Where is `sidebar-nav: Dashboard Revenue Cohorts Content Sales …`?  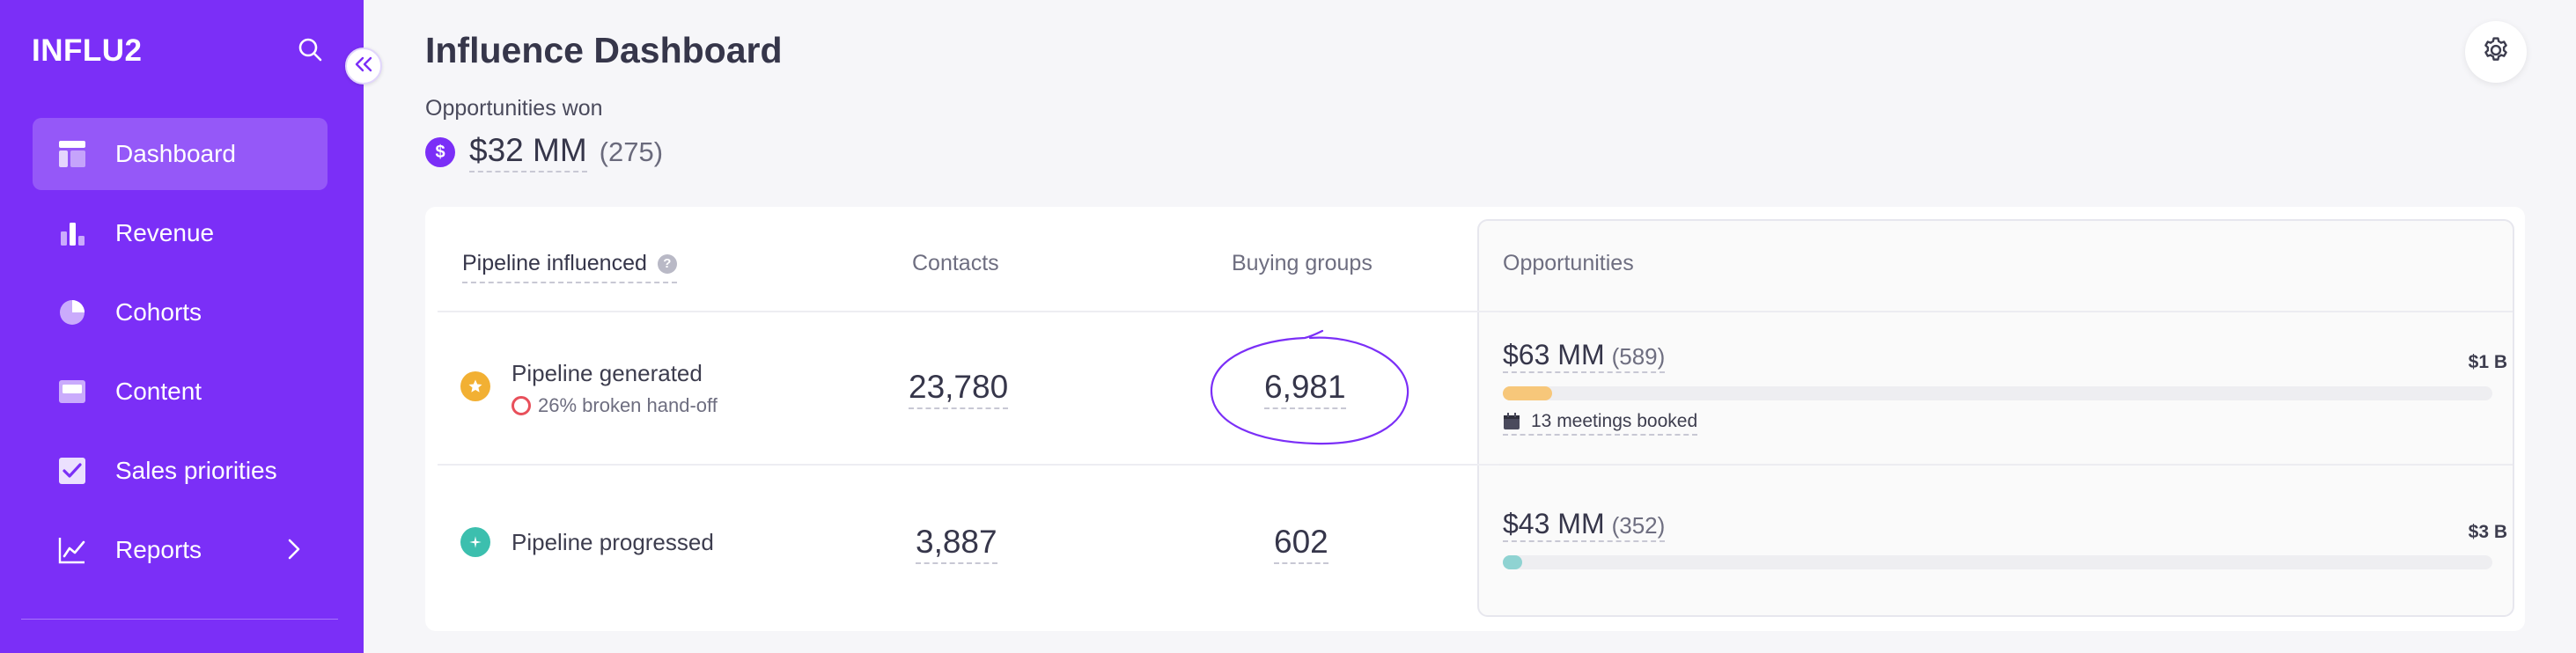
sidebar-nav: Dashboard Revenue Cohorts Content Sales … is located at coordinates (180, 355).